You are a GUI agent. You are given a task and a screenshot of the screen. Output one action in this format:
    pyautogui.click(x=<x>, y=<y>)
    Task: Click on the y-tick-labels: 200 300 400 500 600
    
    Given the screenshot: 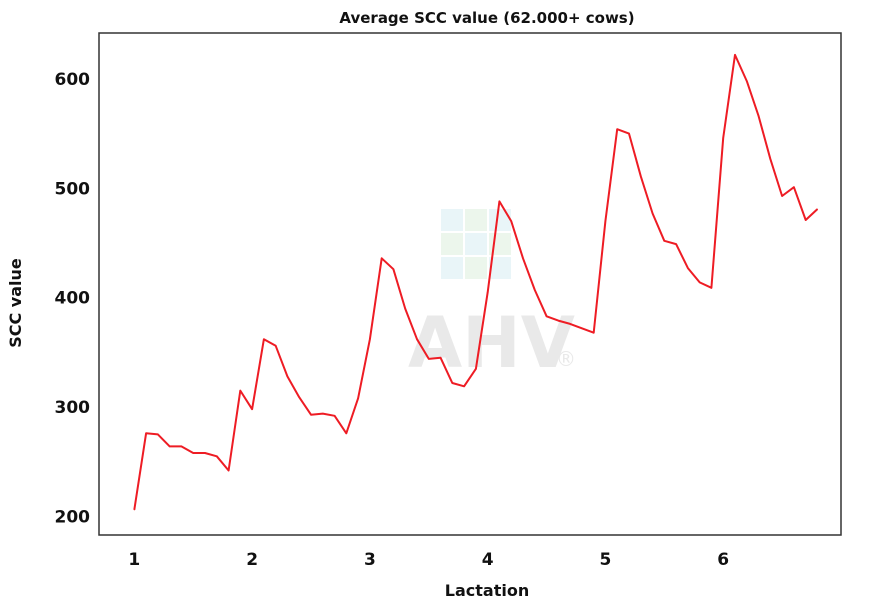 What is the action you would take?
    pyautogui.click(x=73, y=298)
    